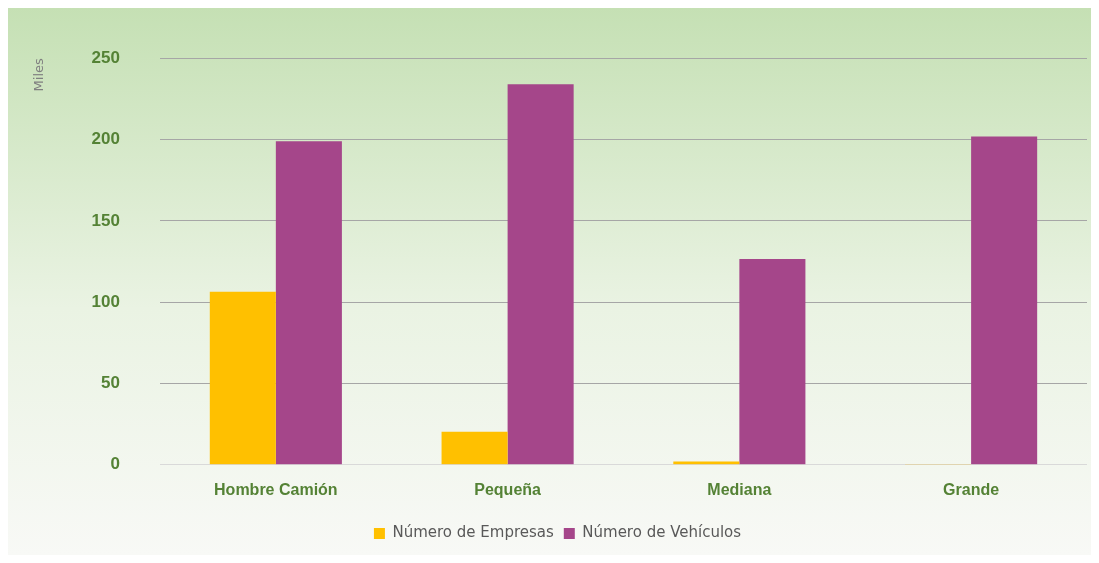  What do you see at coordinates (508, 489) in the screenshot?
I see `x-tick-label: Pequeña` at bounding box center [508, 489].